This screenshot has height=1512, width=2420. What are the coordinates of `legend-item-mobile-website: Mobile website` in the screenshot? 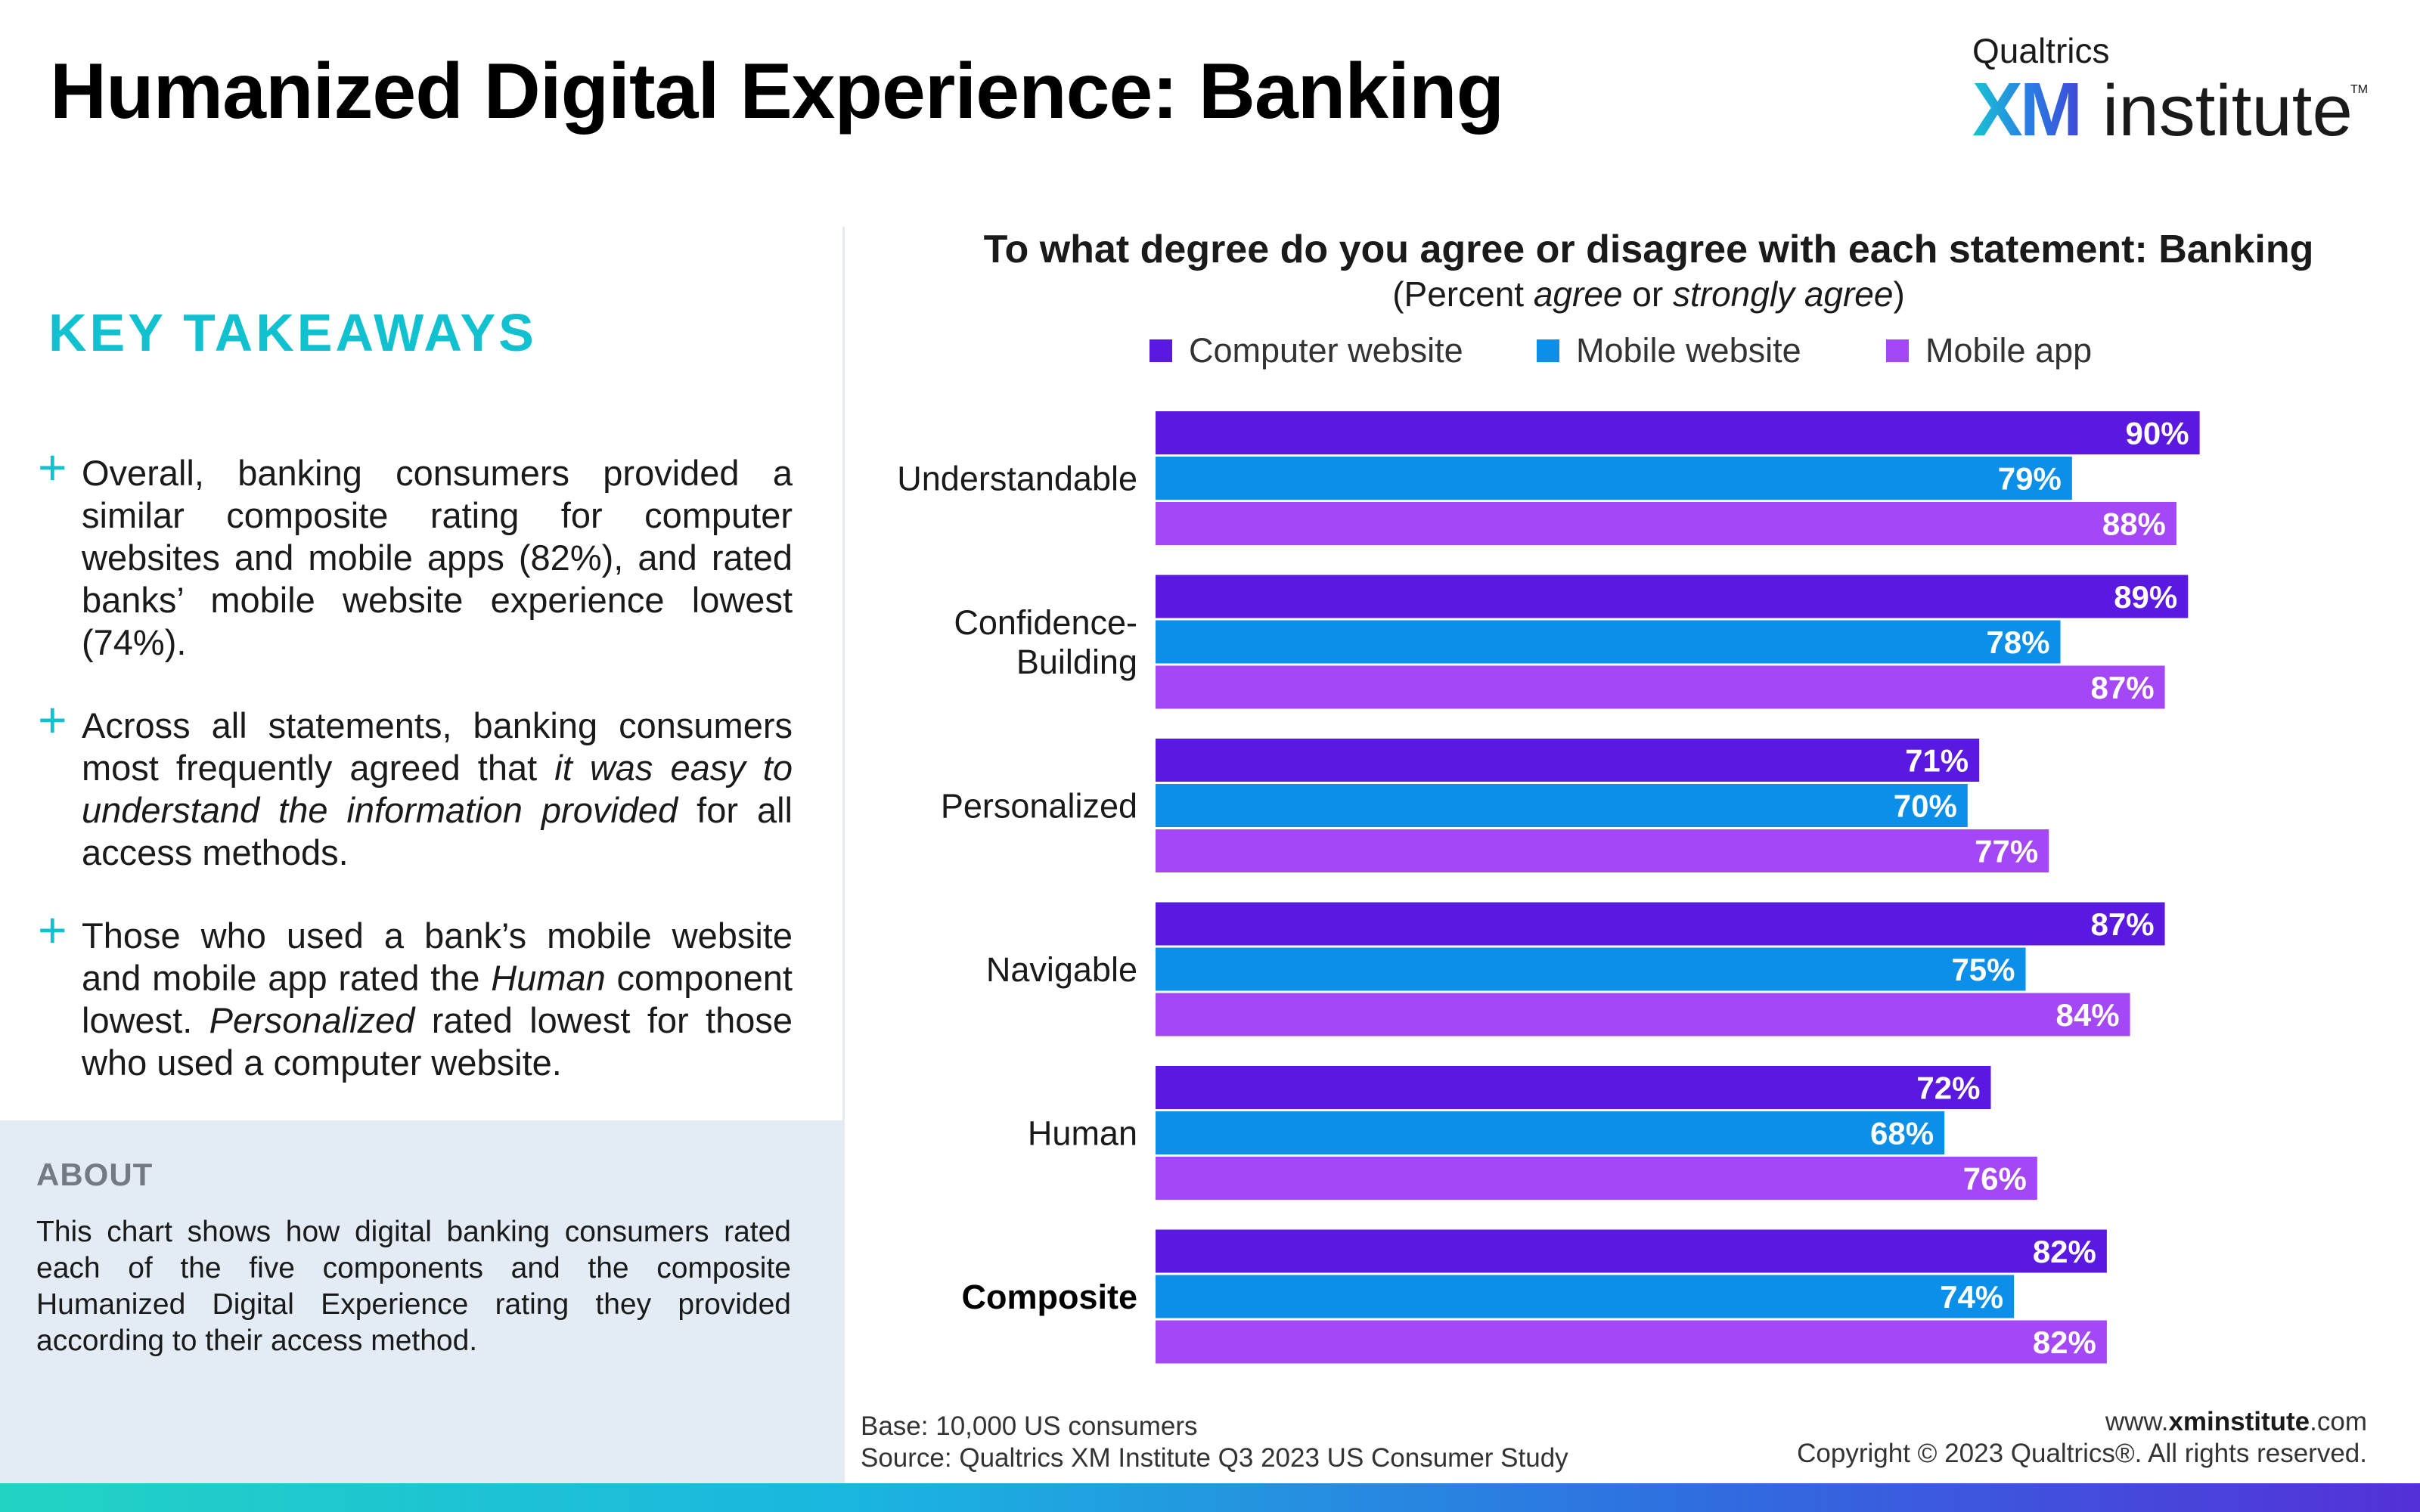 It's located at (1669, 350).